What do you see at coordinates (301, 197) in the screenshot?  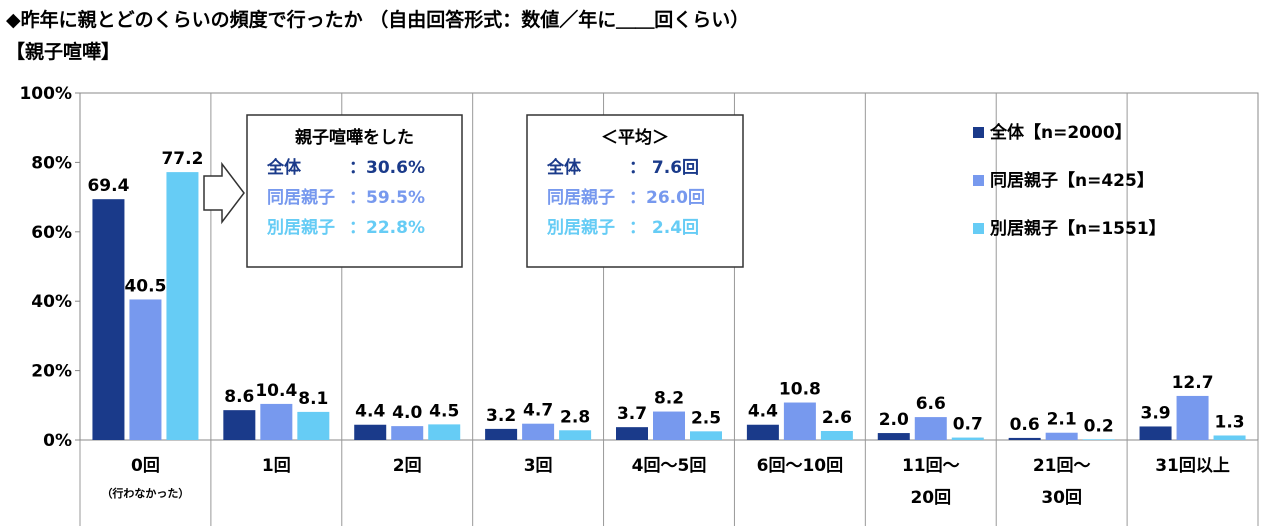 I see `rate-box-row-label: 同居親子` at bounding box center [301, 197].